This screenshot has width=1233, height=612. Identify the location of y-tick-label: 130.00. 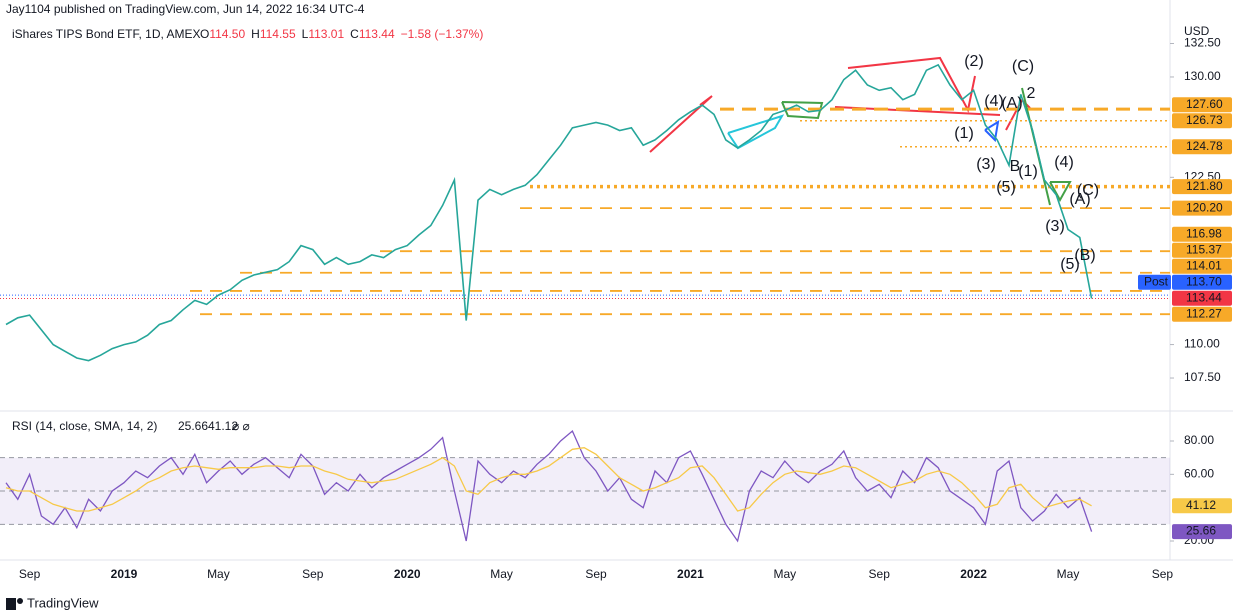
(1202, 76).